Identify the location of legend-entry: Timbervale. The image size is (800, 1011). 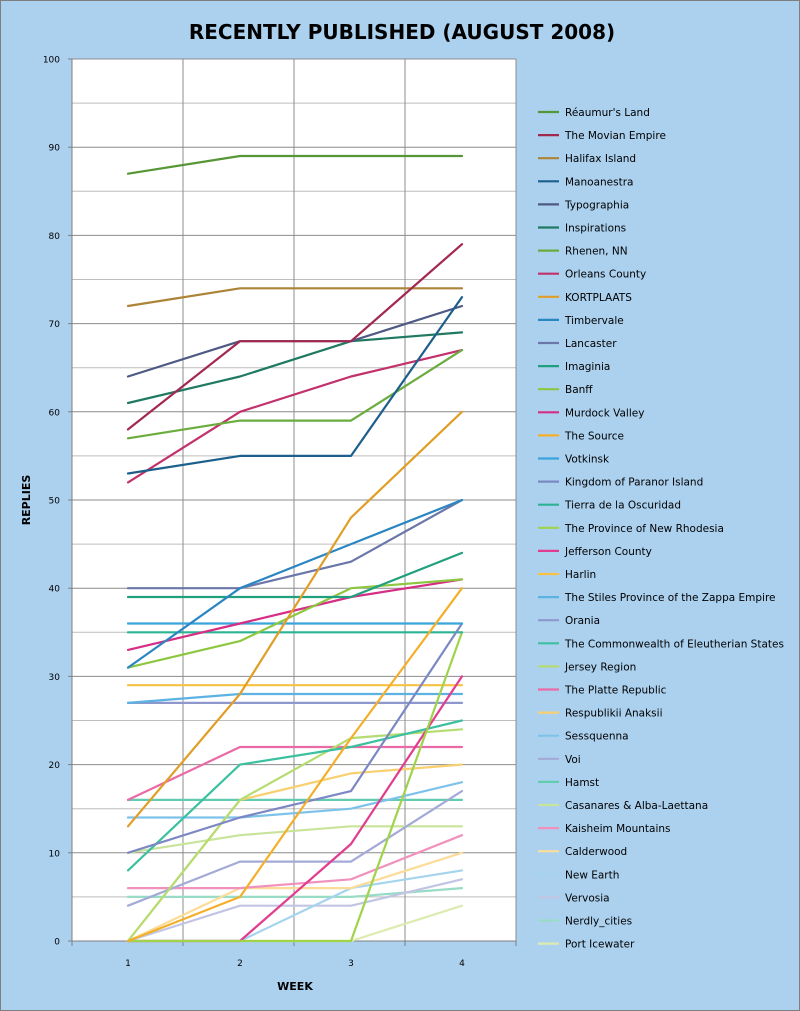
(594, 321).